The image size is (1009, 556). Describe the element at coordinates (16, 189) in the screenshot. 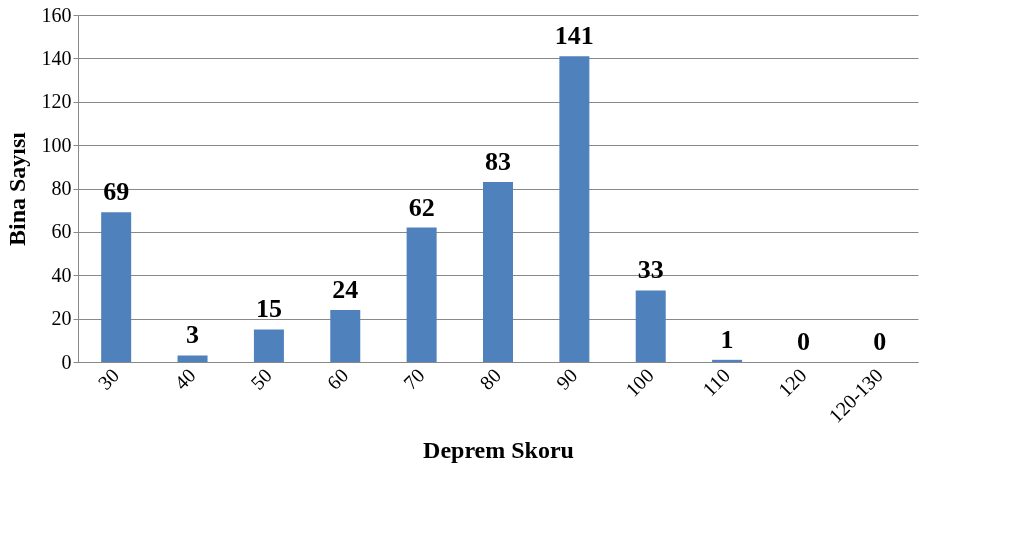

I see `y-axis-title: Bina Sayısı` at that location.